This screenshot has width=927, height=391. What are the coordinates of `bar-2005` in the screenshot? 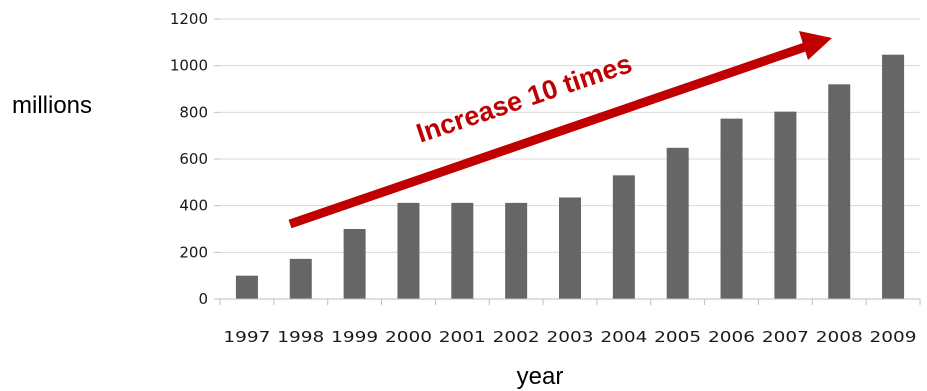 It's located at (677, 223).